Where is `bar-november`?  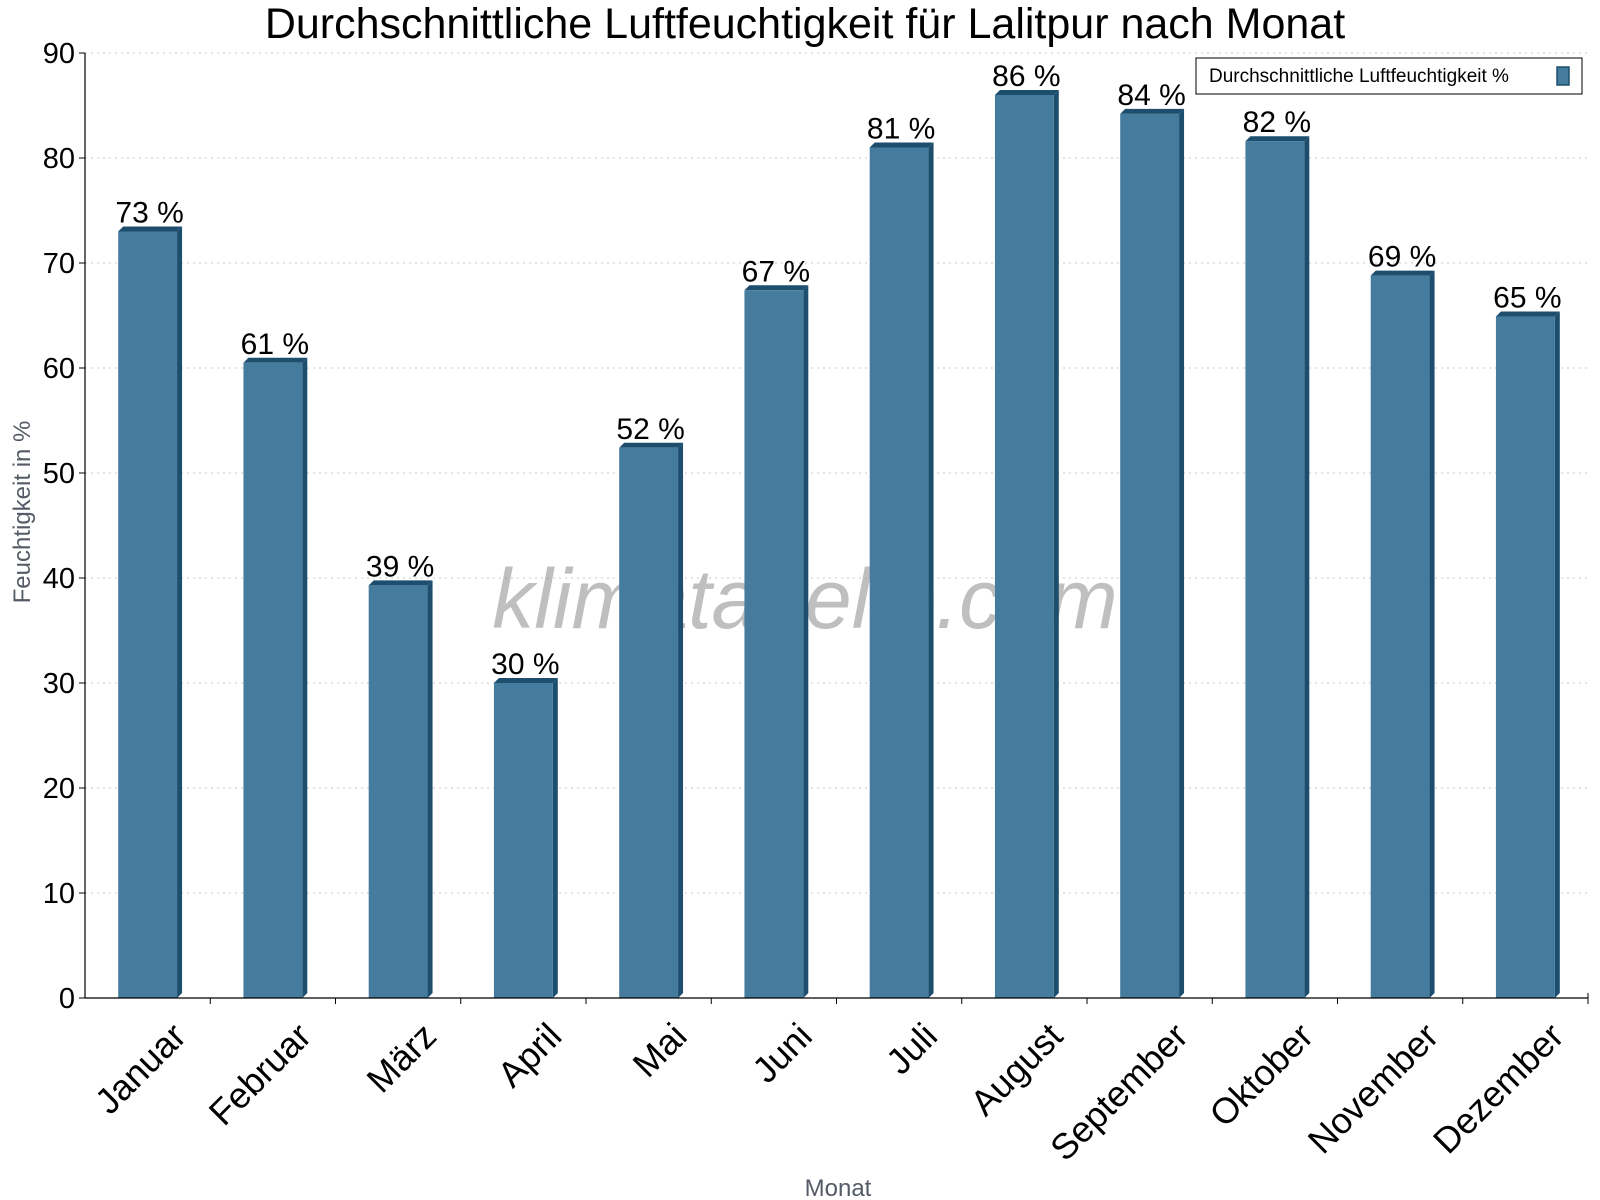 bar-november is located at coordinates (1402, 634).